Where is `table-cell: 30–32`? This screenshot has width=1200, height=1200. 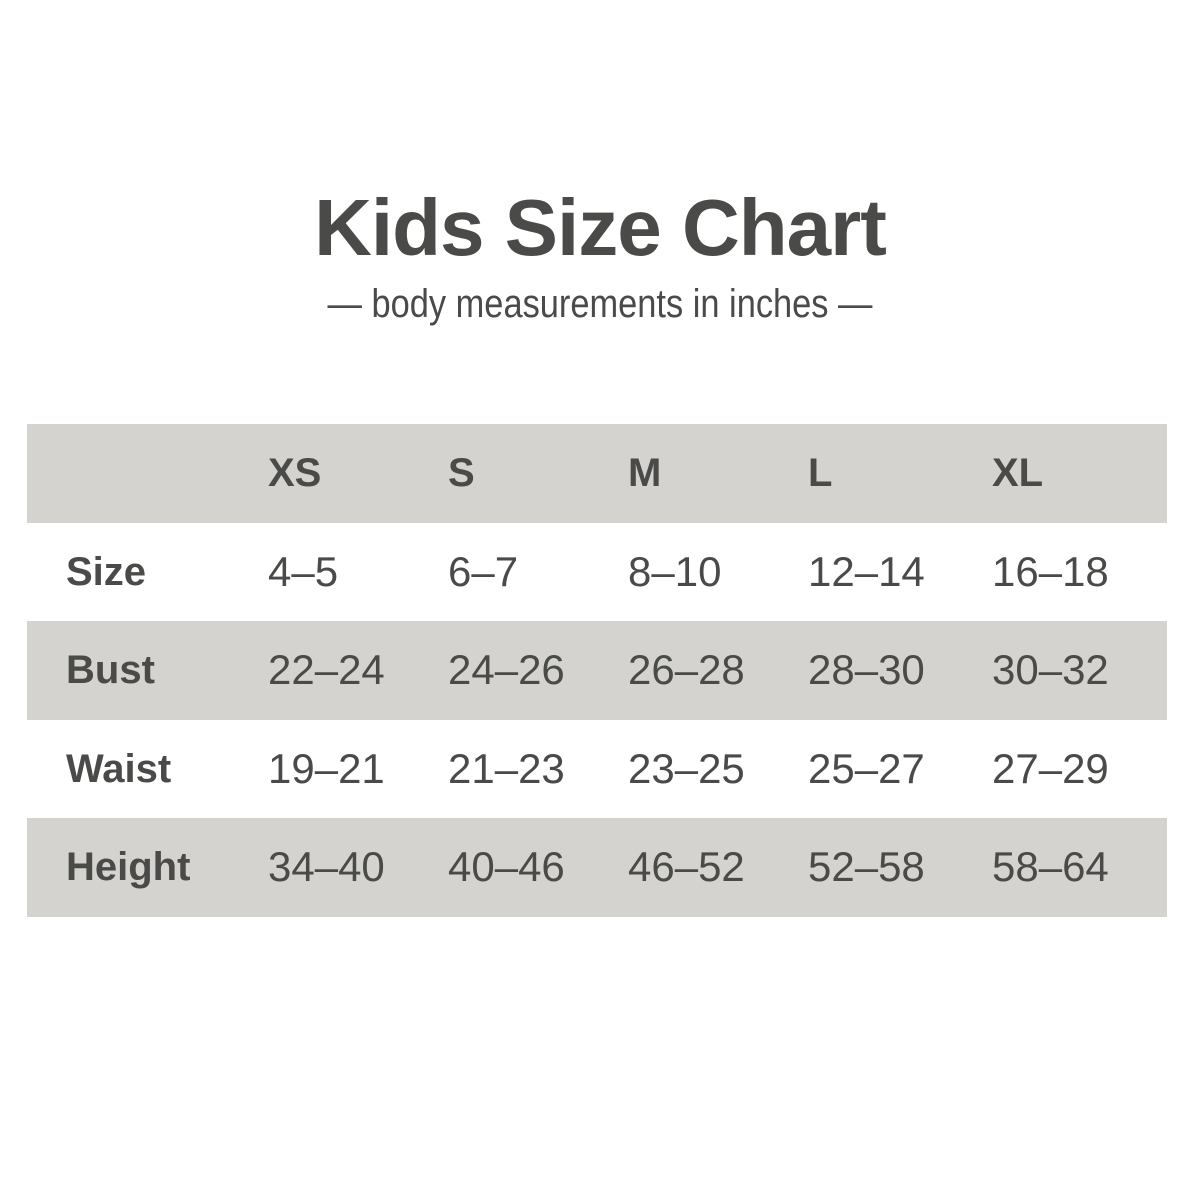 table-cell: 30–32 is located at coordinates (1050, 669).